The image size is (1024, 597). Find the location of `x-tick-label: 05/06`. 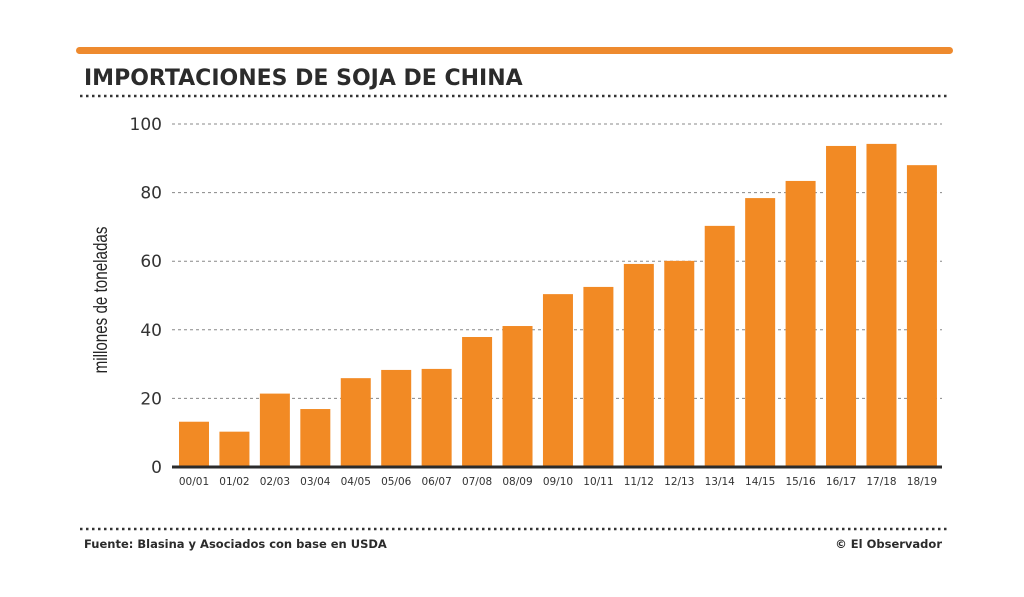

x-tick-label: 05/06 is located at coordinates (396, 482).